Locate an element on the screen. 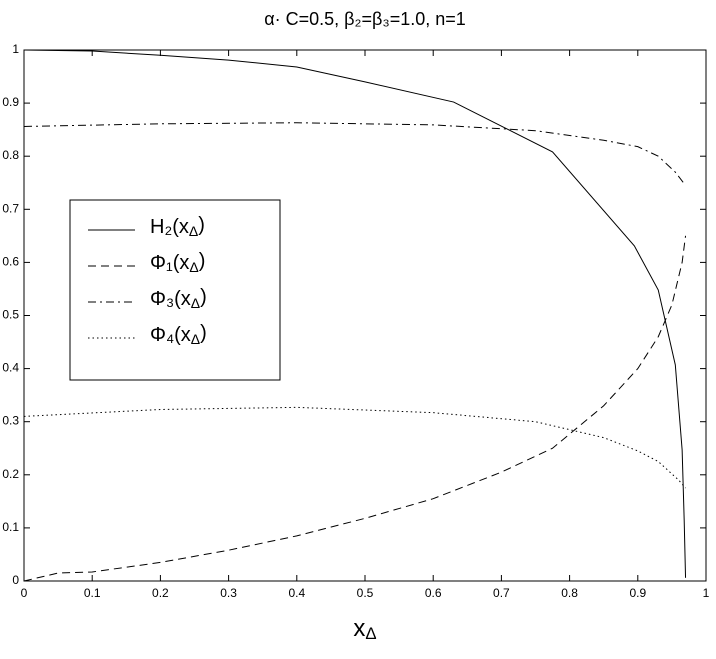  y-tick-label: 0.6 is located at coordinates (10, 262).